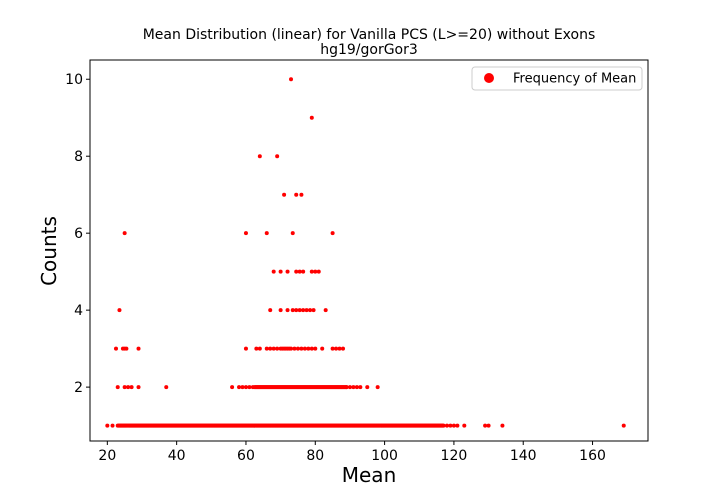  I want to click on y-axis-label: Counts, so click(49, 251).